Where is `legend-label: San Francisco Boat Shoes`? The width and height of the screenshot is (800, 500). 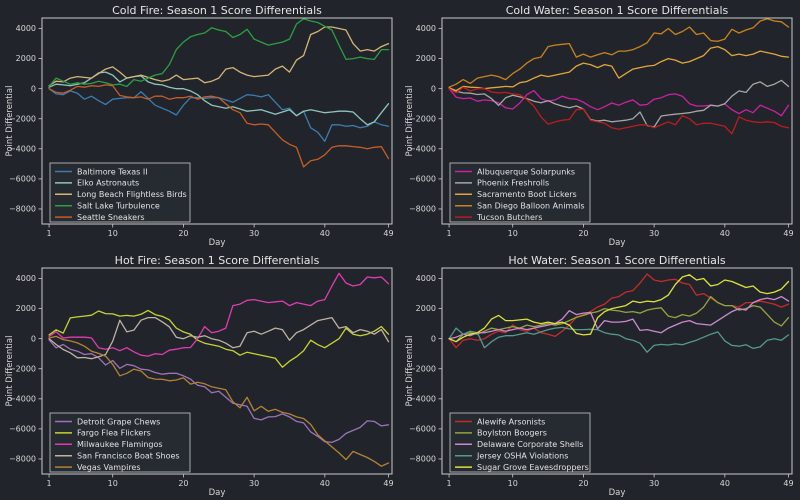 legend-label: San Francisco Boat Shoes is located at coordinates (128, 456).